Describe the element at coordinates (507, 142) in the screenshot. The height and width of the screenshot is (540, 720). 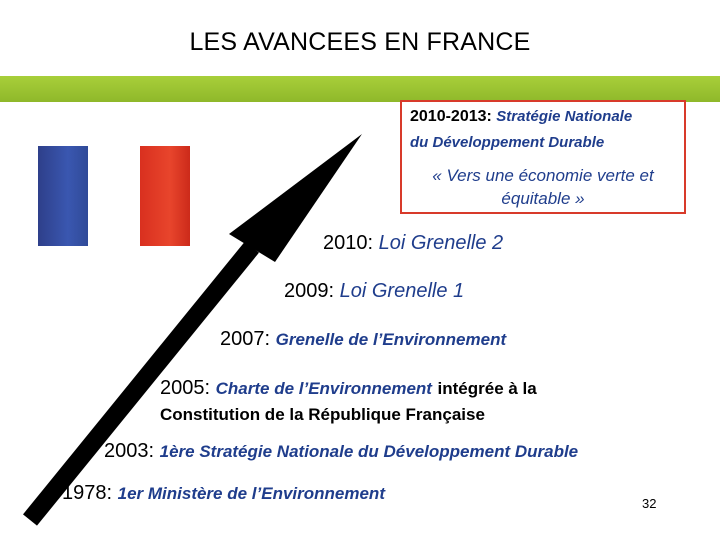
I see `box-line2: du Développement Durable` at that location.